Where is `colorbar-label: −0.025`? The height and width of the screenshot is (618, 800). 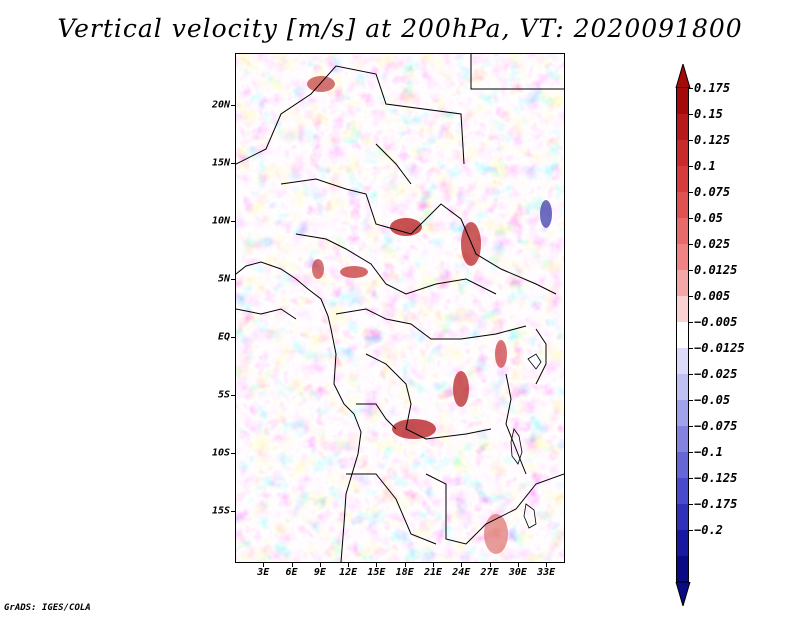
colorbar-label: −0.025 is located at coordinates (716, 374).